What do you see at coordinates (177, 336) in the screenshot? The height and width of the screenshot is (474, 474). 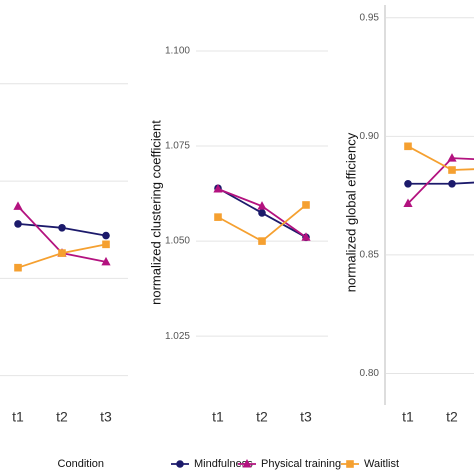 I see `y-tick-label: 1.025` at bounding box center [177, 336].